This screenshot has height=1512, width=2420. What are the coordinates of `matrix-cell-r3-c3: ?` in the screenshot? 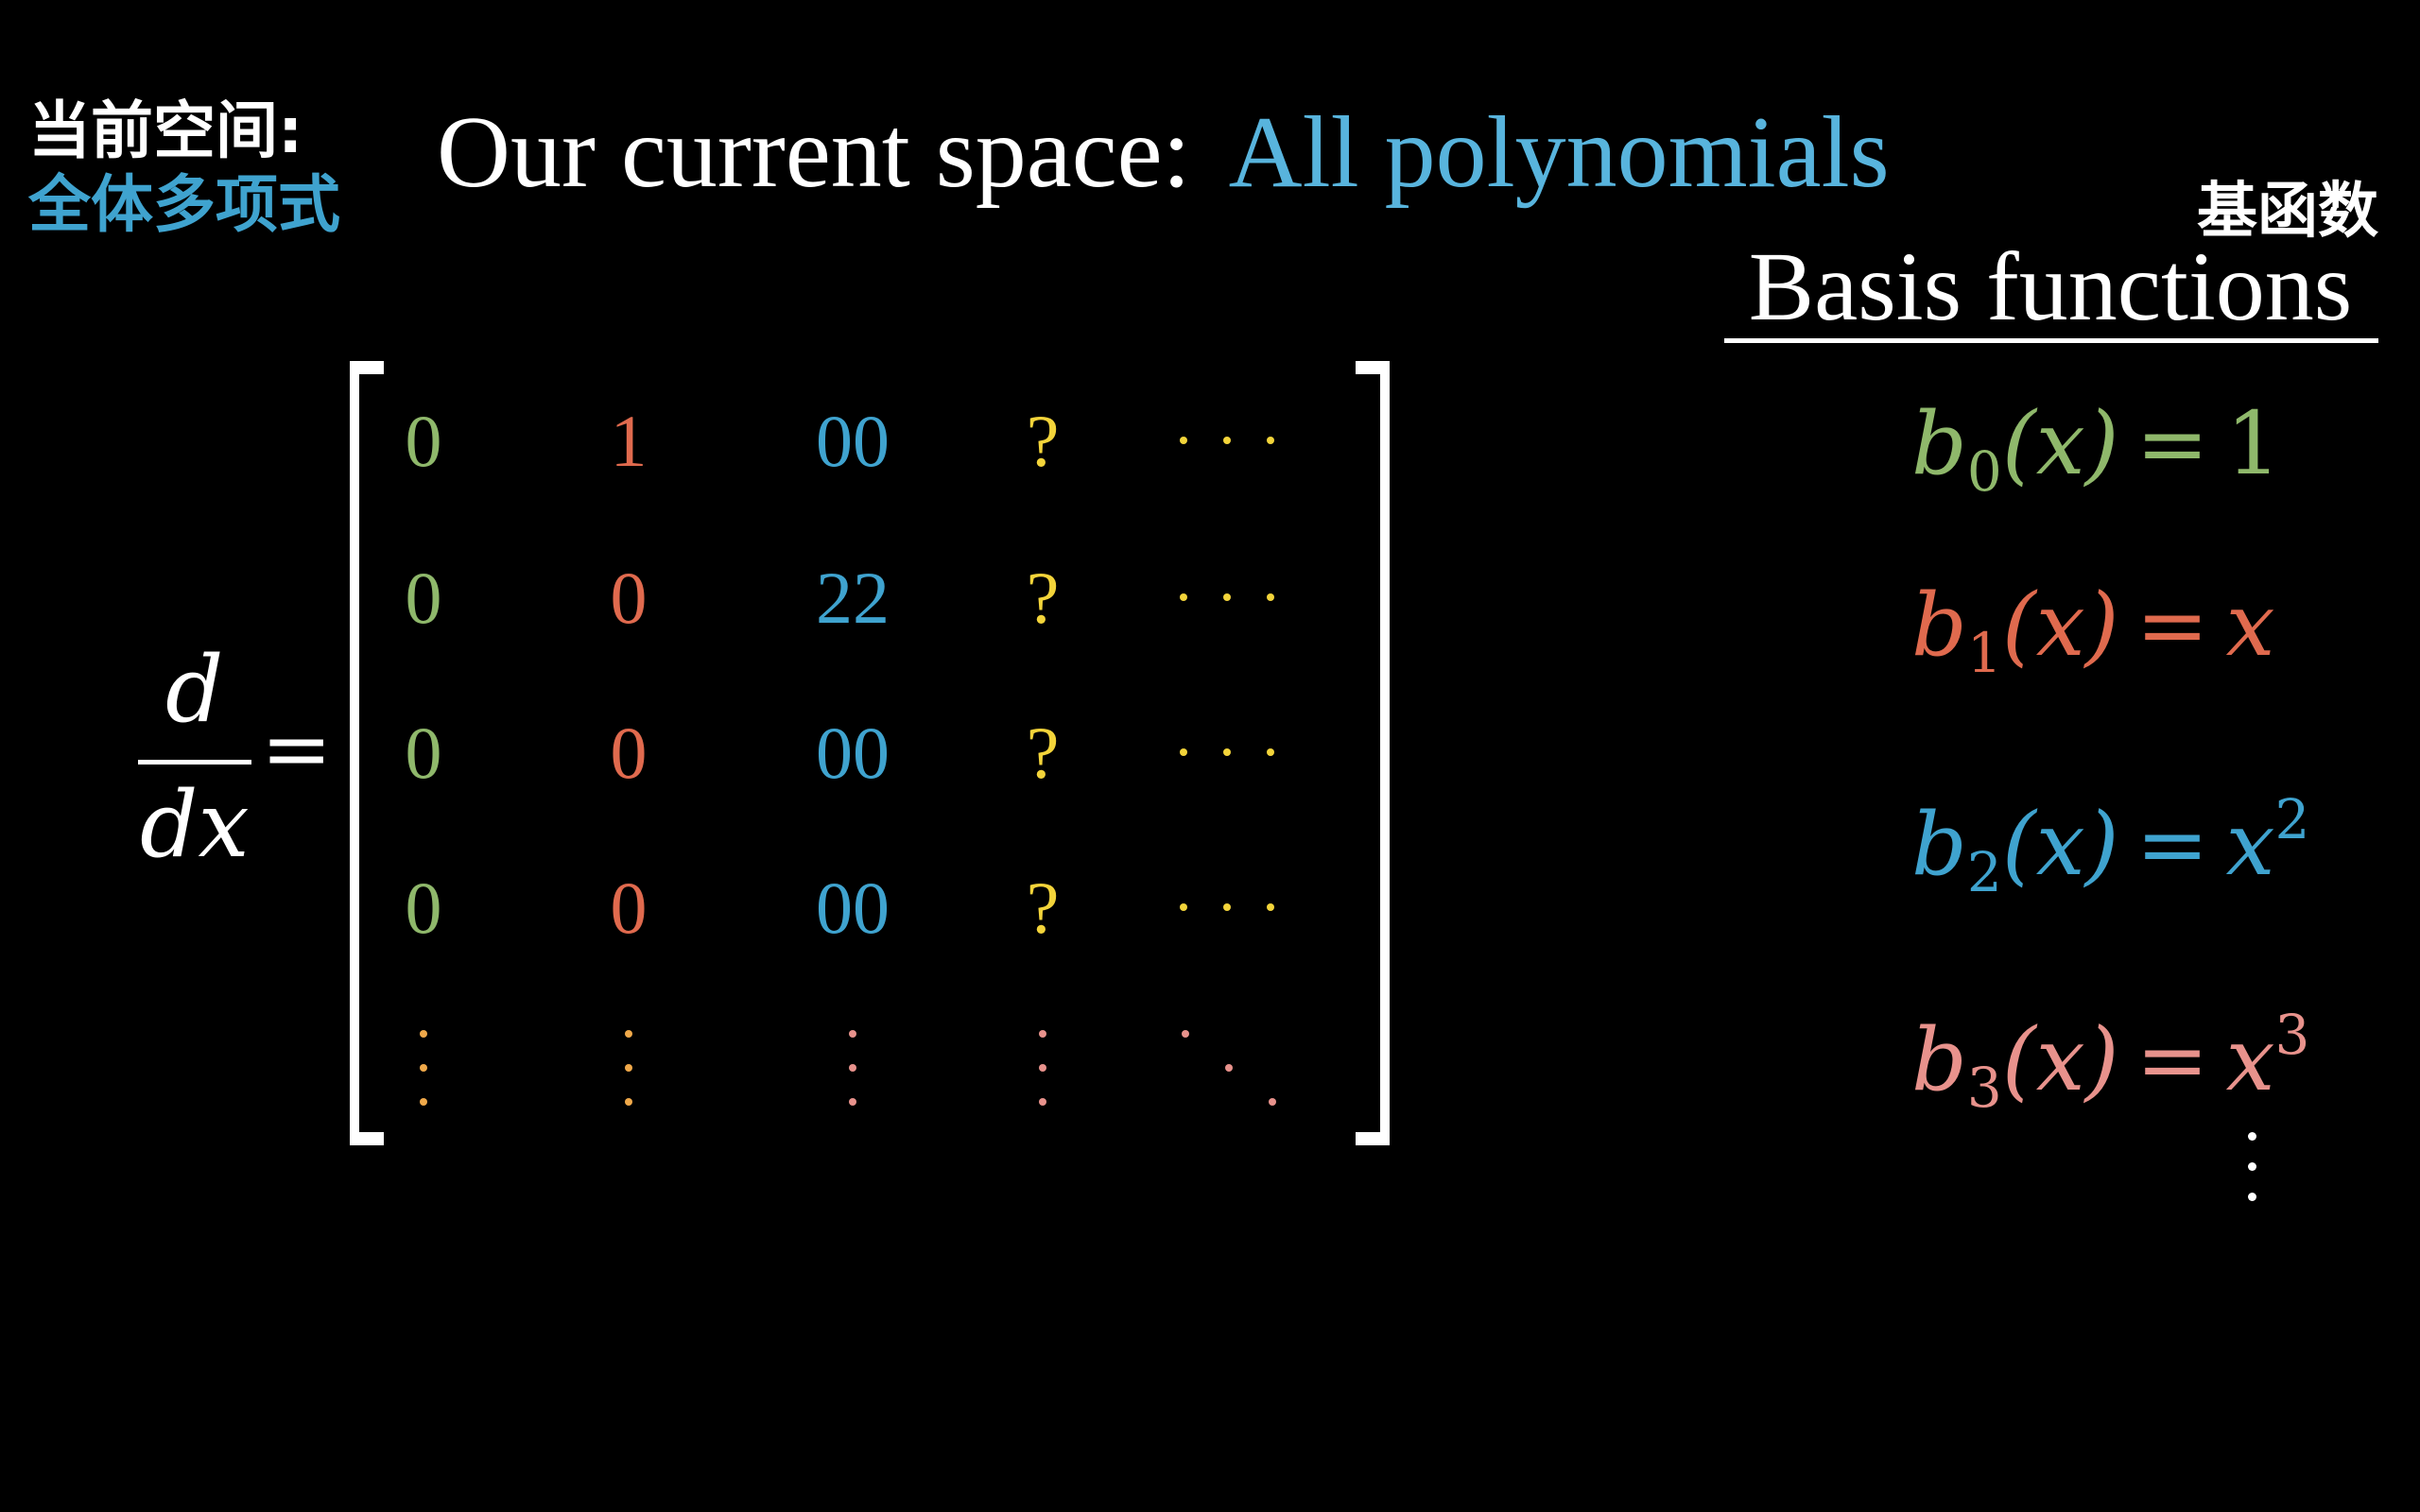 It's located at (1043, 908).